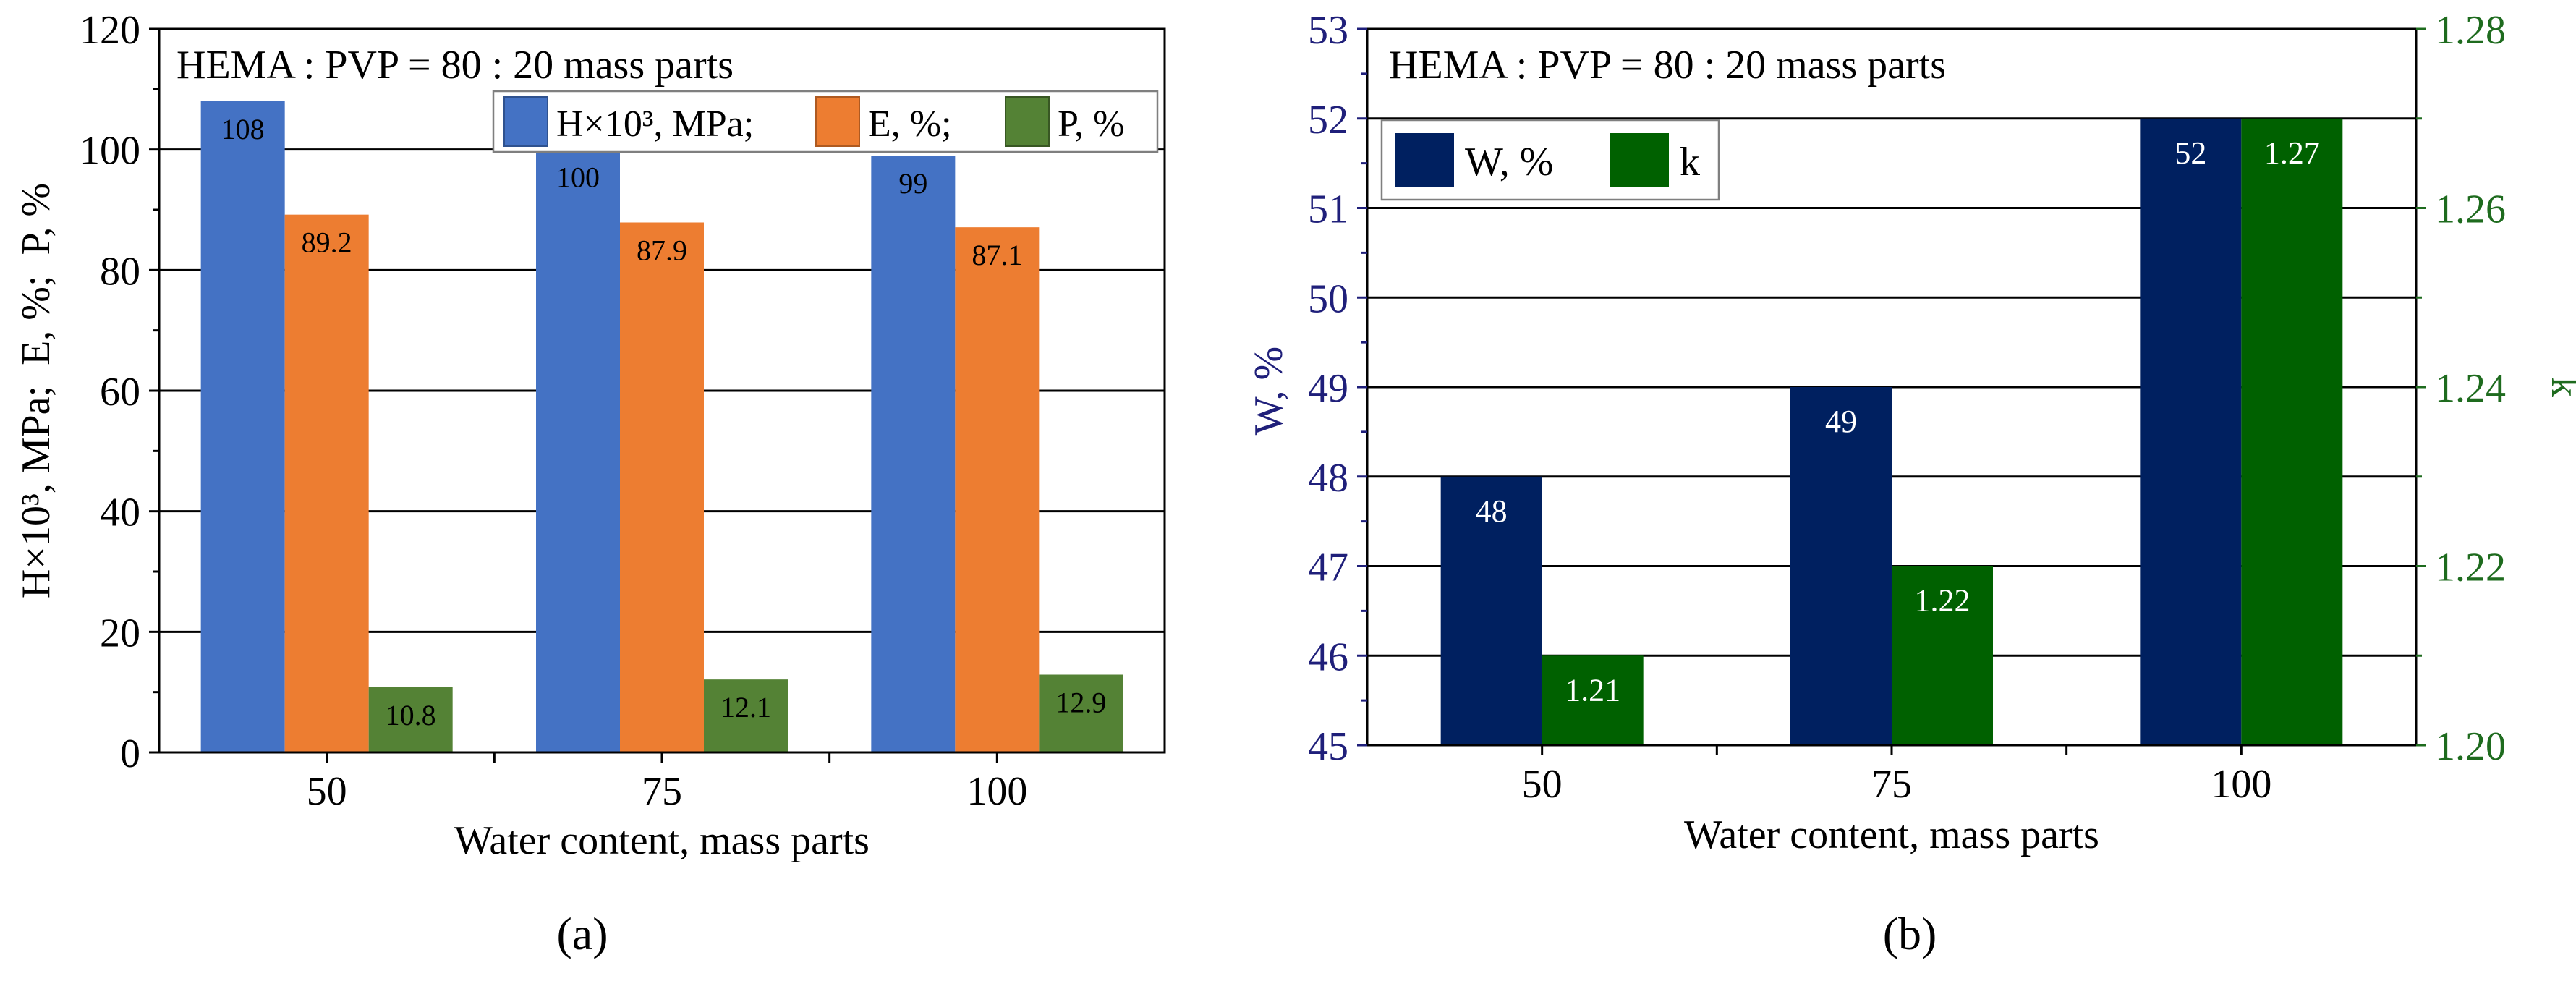  I want to click on bar-value-label: 89.2, so click(327, 242).